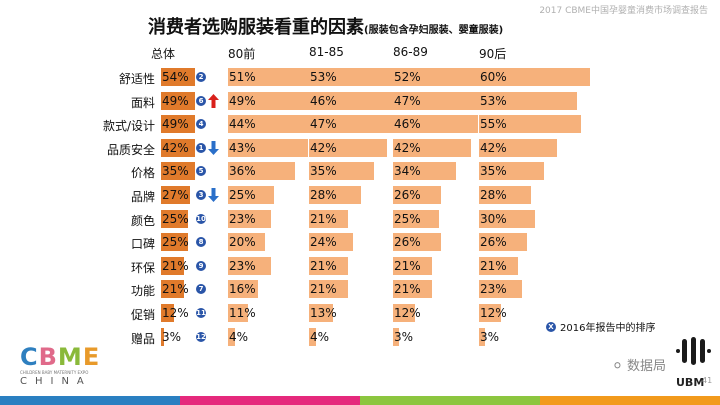 This screenshot has height=405, width=720. What do you see at coordinates (142, 315) in the screenshot?
I see `row-label: 促销` at bounding box center [142, 315].